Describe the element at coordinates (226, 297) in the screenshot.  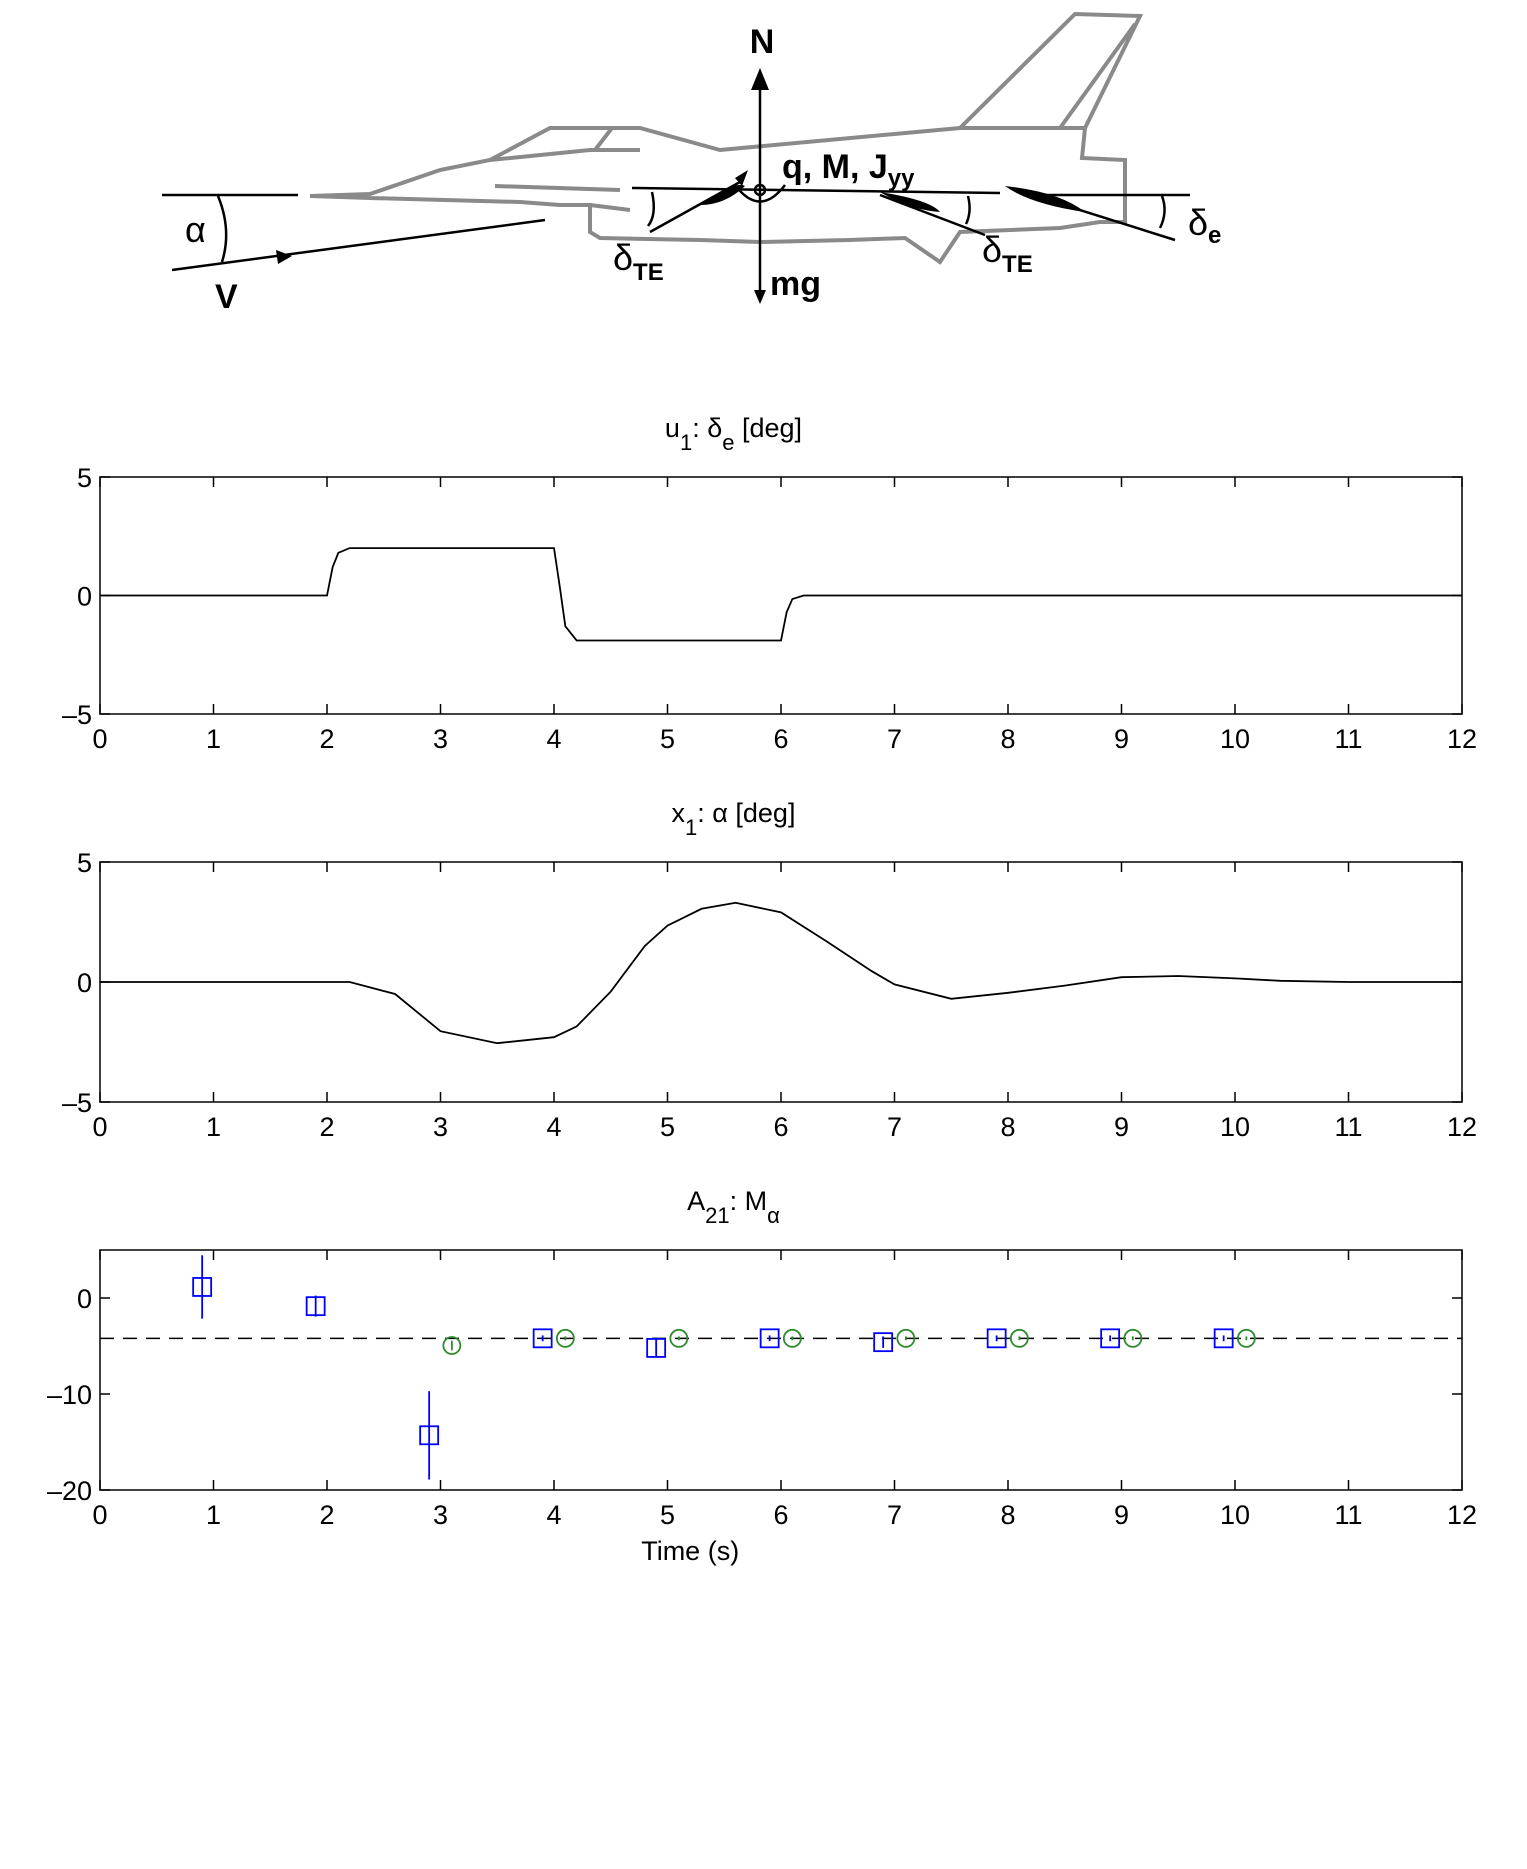
I see `label-v: V` at that location.